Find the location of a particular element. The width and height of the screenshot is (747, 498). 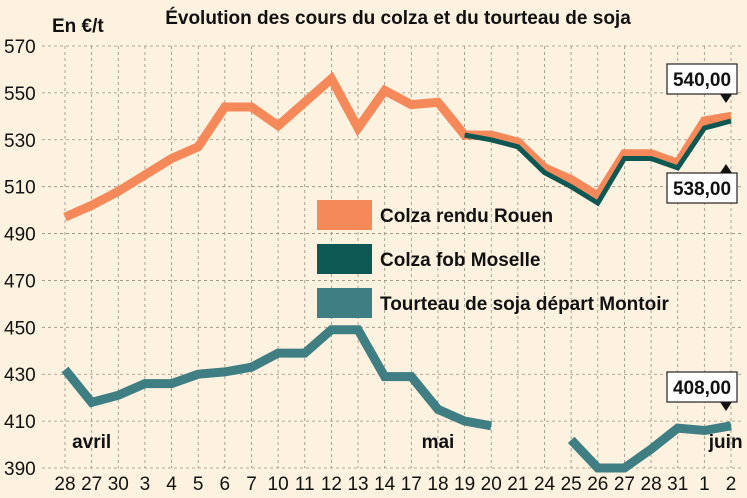

x-tick-label: 12 is located at coordinates (331, 484).